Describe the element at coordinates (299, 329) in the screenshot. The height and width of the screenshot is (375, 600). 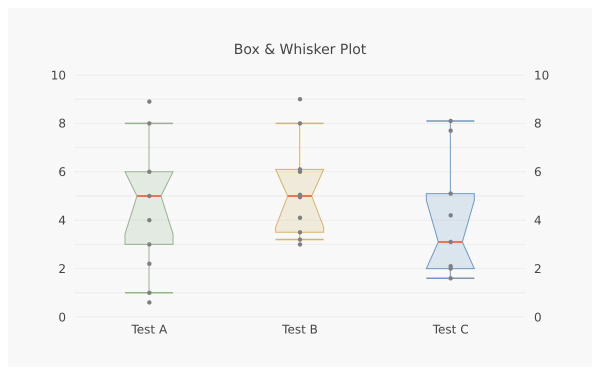
I see `x-tick-label: Test B` at that location.